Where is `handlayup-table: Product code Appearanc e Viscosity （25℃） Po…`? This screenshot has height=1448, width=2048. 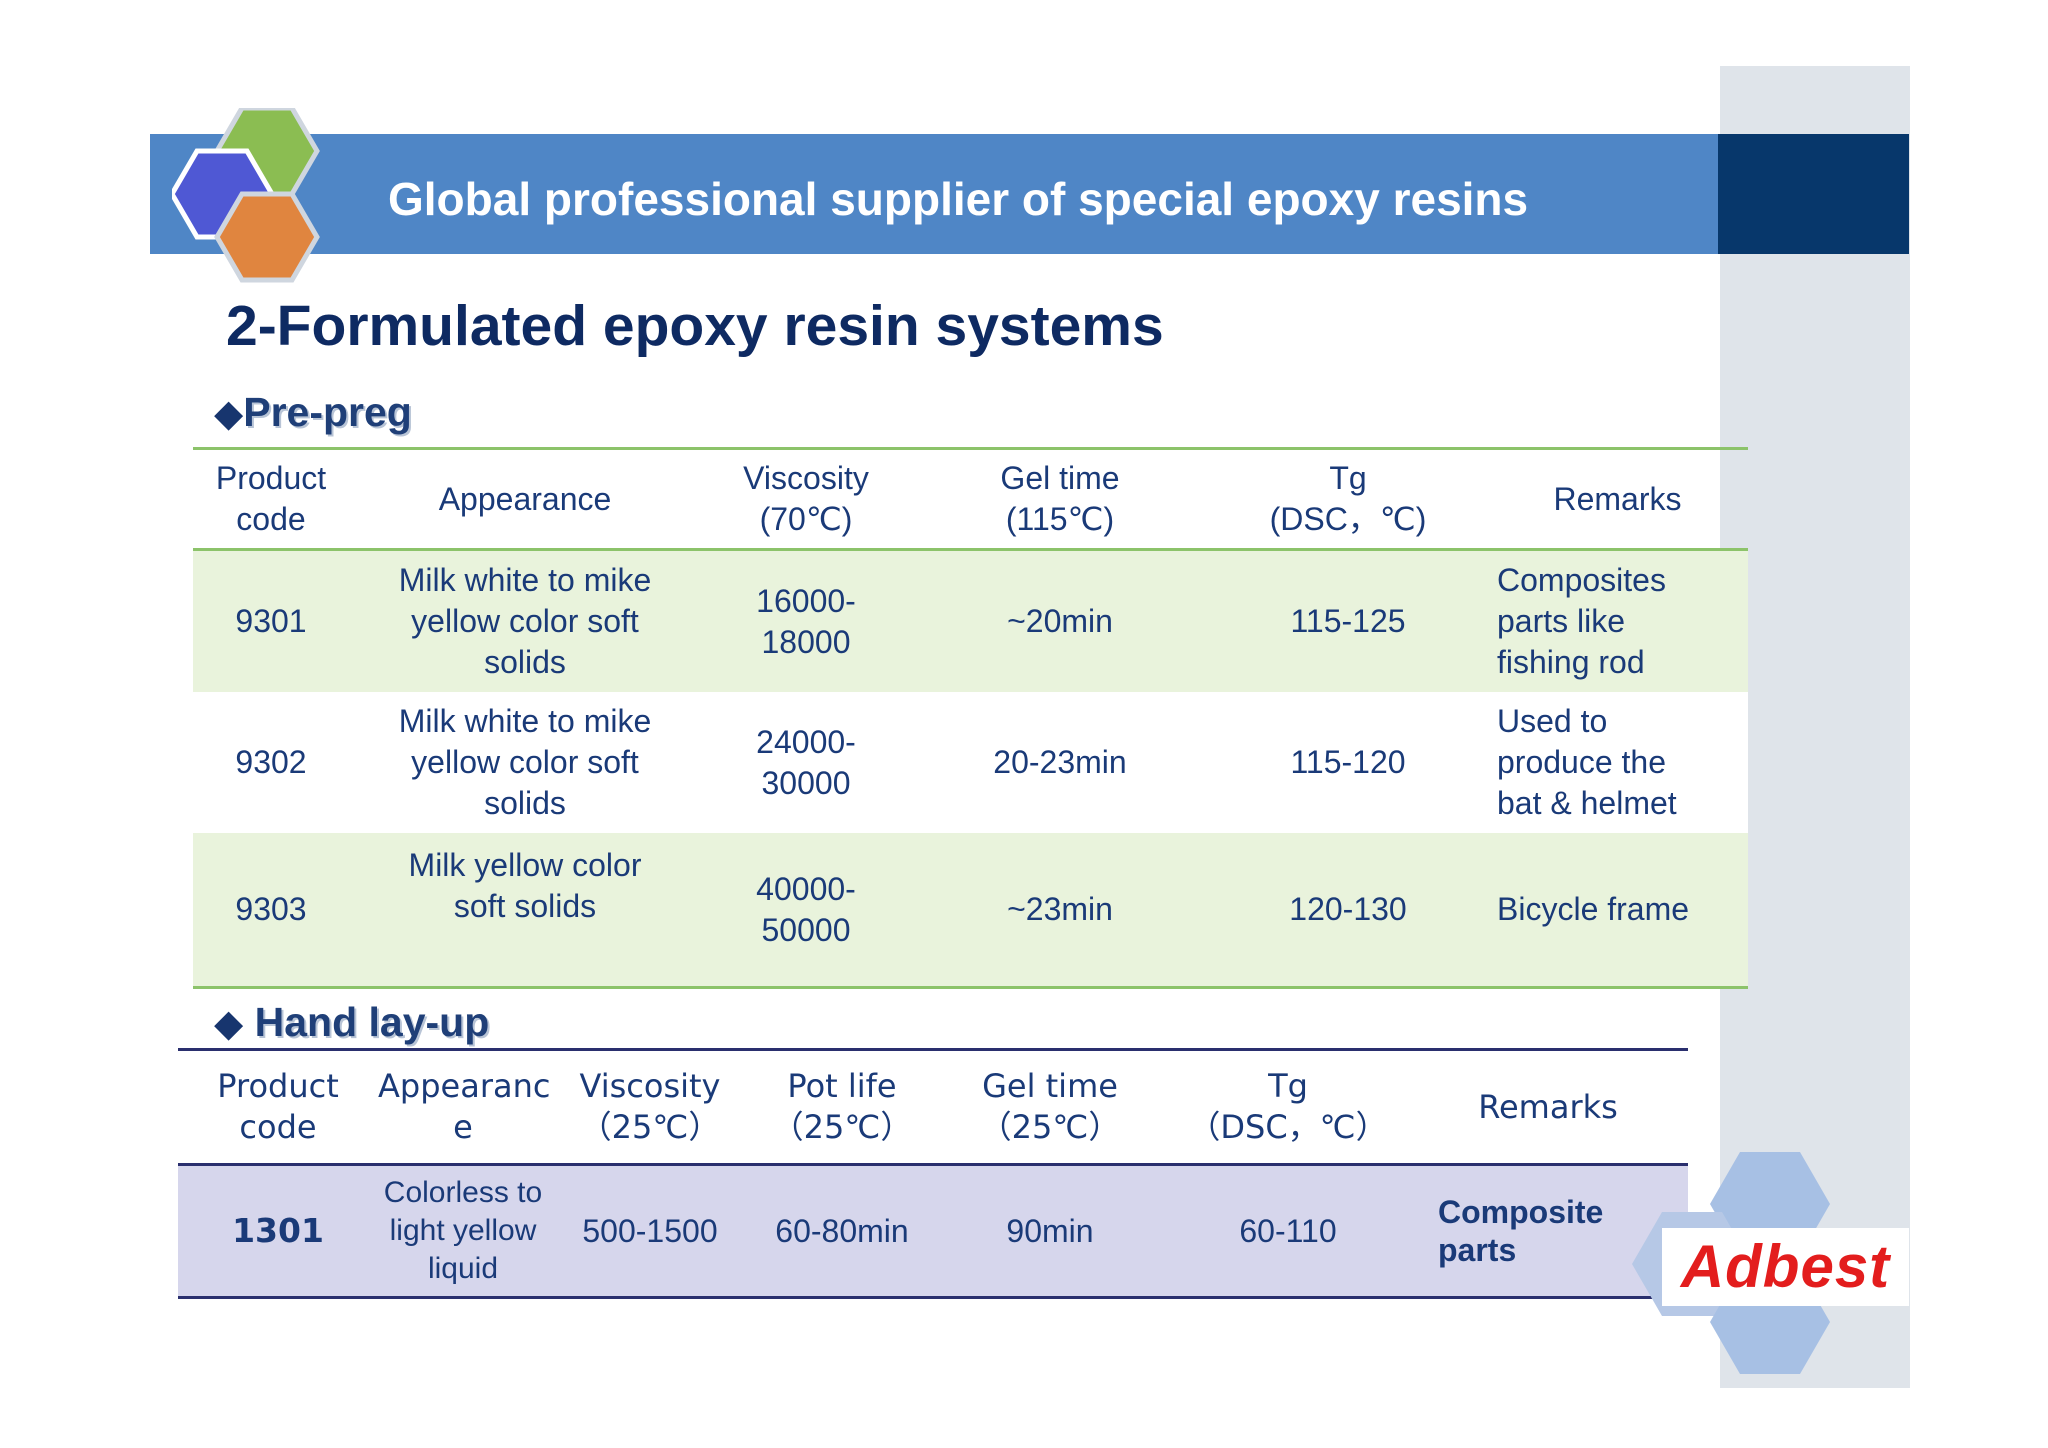 handlayup-table: Product code Appearanc e Viscosity （25℃） Po… is located at coordinates (933, 1173).